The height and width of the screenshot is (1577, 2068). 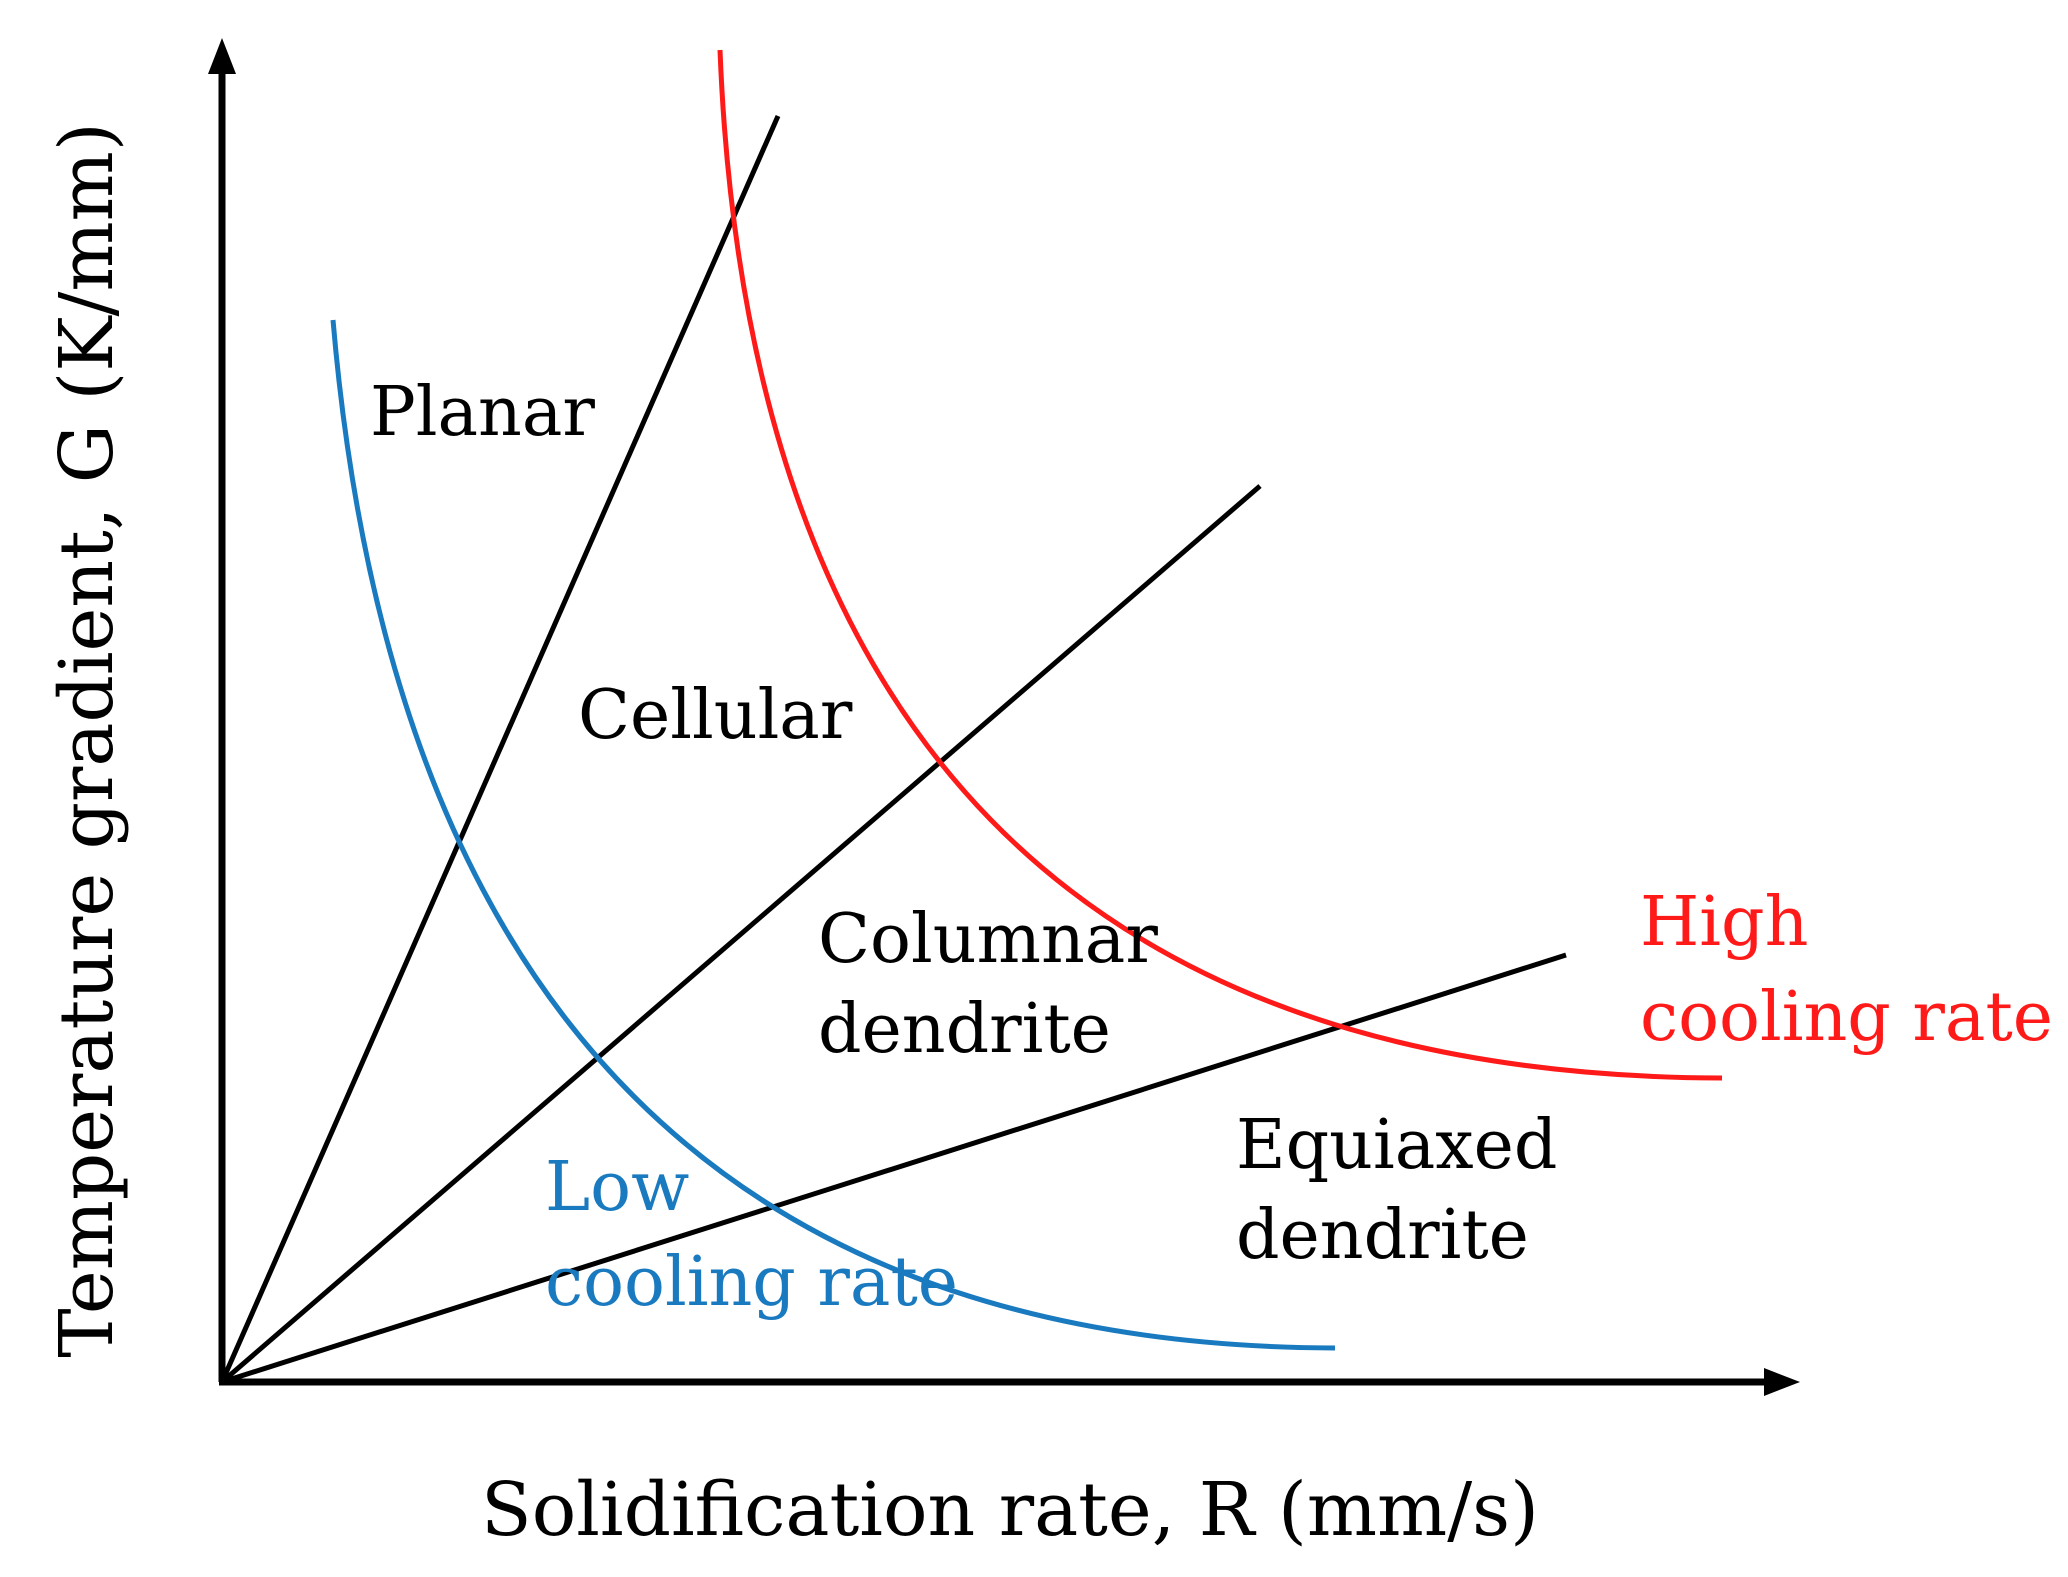 What do you see at coordinates (715, 715) in the screenshot?
I see `cellular-label: Cellular` at bounding box center [715, 715].